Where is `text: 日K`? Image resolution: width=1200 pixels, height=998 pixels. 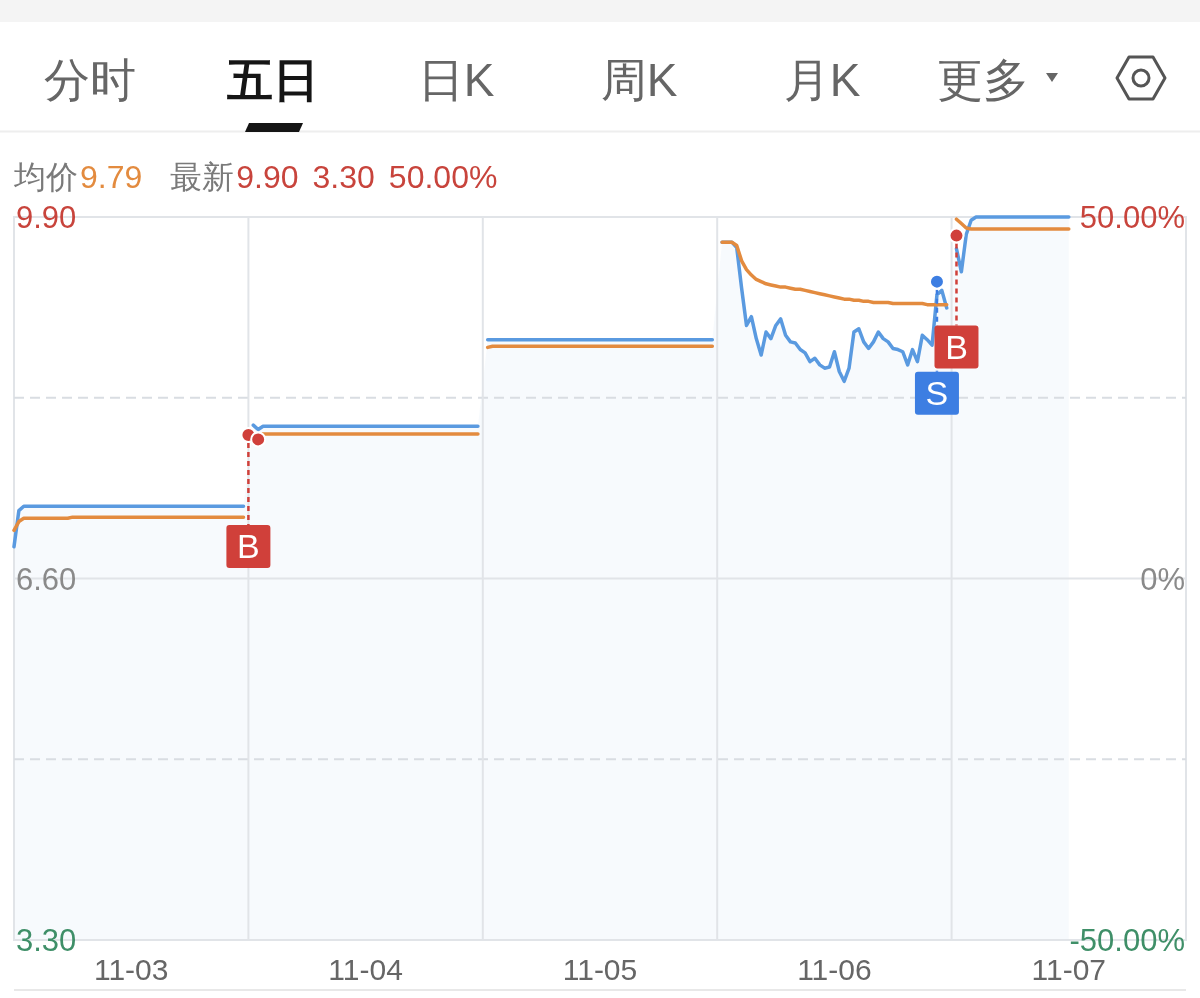
text: 日K is located at coordinates (456, 80).